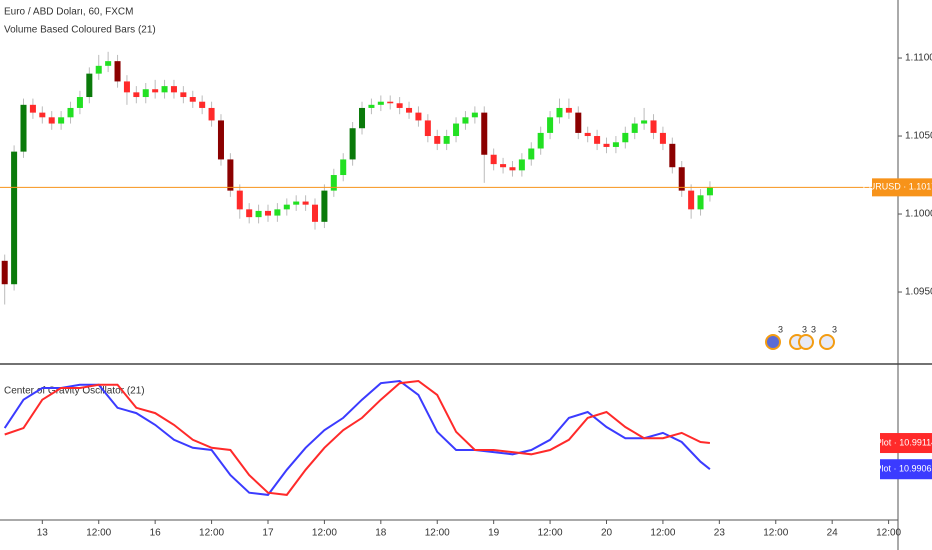 This screenshot has width=932, height=550. Describe the element at coordinates (69, 12) in the screenshot. I see `symbol-title: Euro / ABD Doları, 60, FXCM` at that location.